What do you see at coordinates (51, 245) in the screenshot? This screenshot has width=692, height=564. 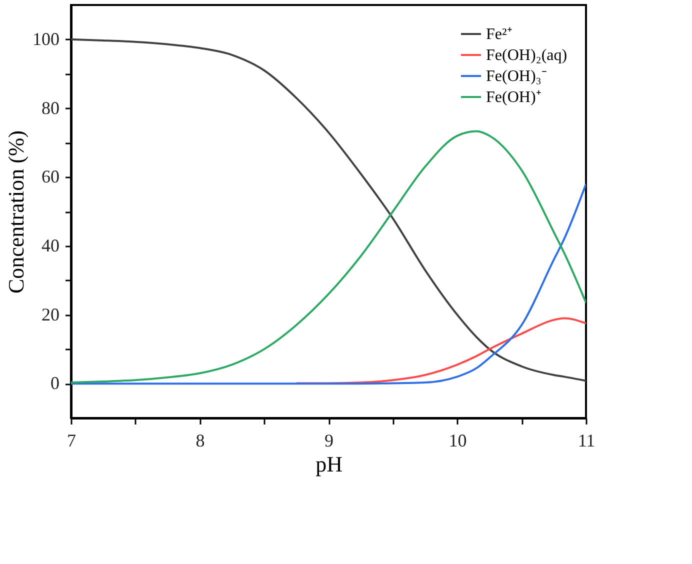 I see `y-tick-label: 40` at bounding box center [51, 245].